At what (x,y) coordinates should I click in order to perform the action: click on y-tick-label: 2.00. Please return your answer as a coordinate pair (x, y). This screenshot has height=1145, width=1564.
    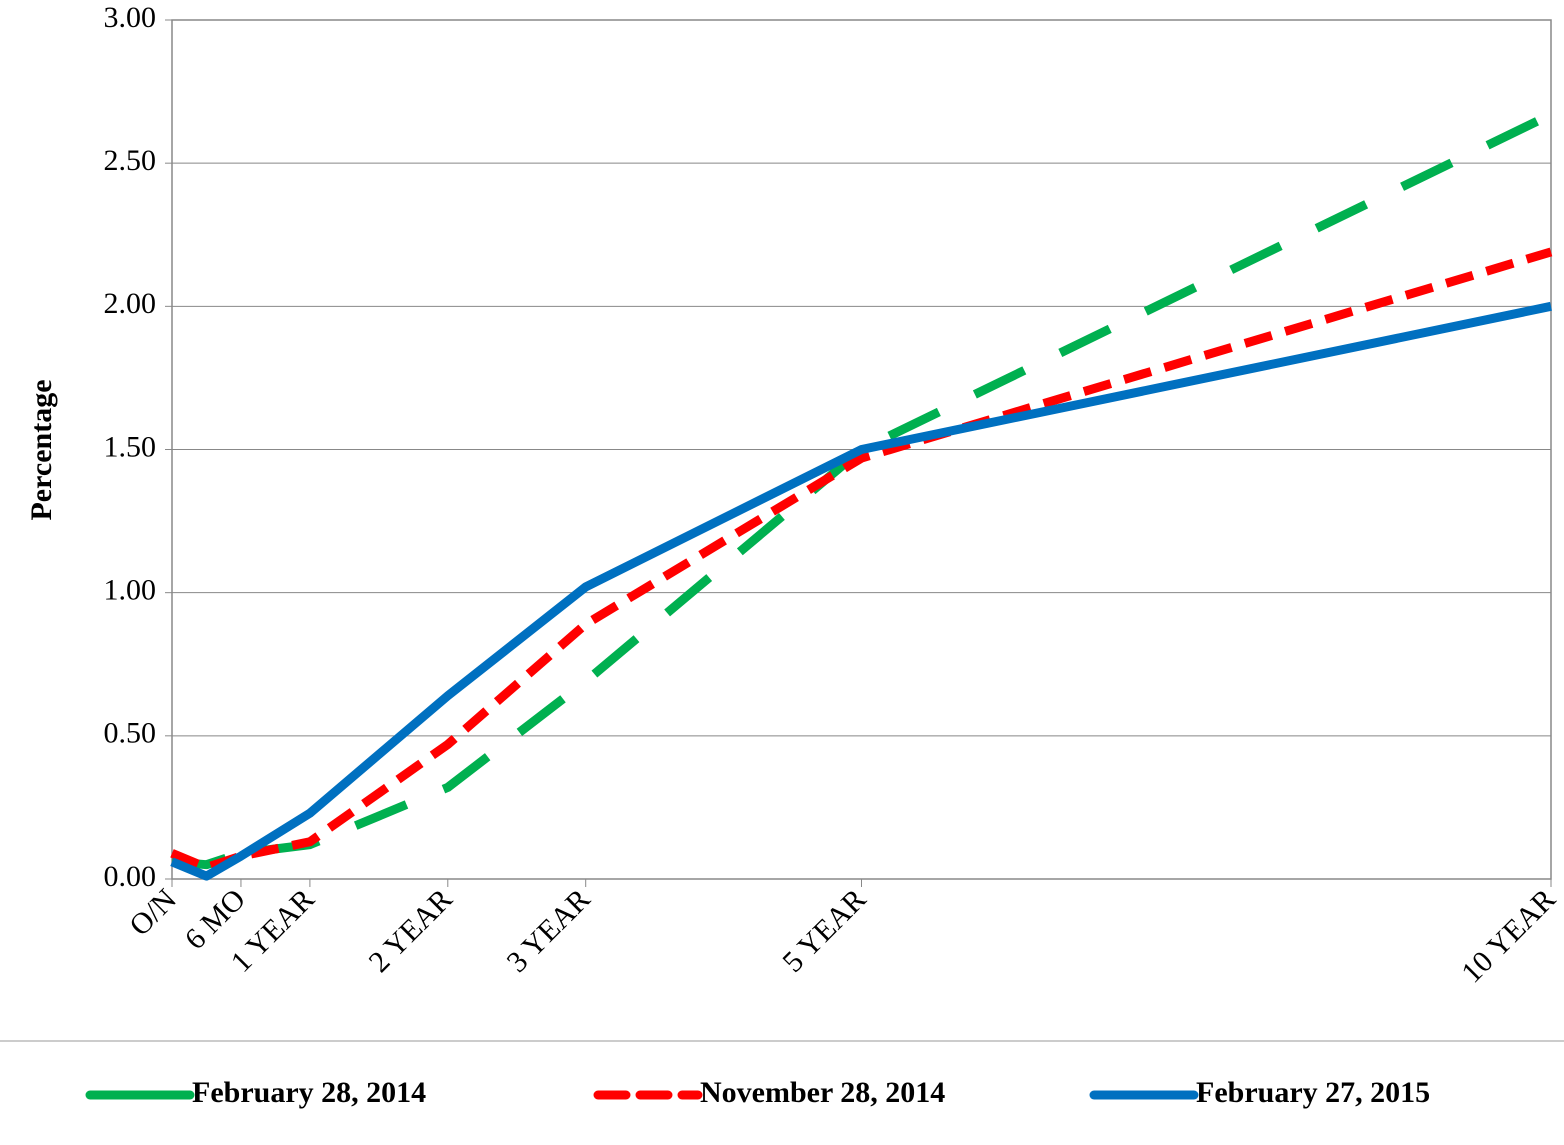
    Looking at the image, I should click on (130, 303).